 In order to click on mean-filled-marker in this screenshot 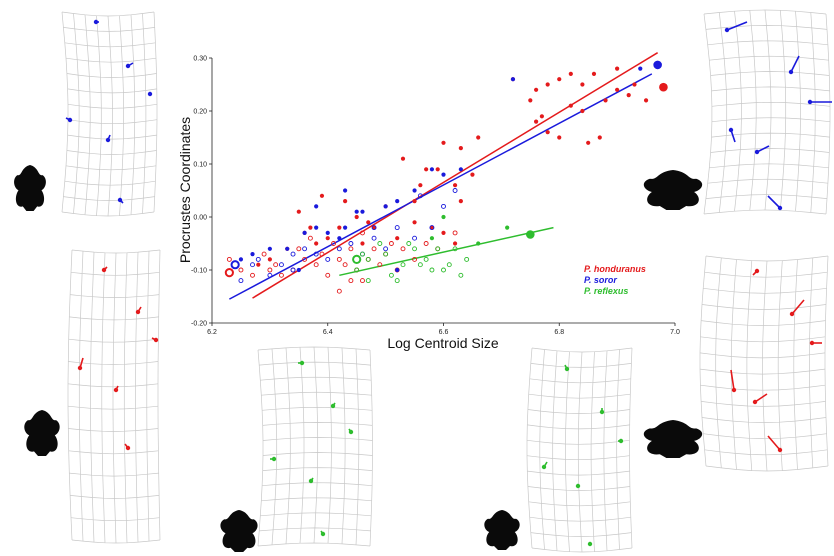, I will do `click(530, 234)`.